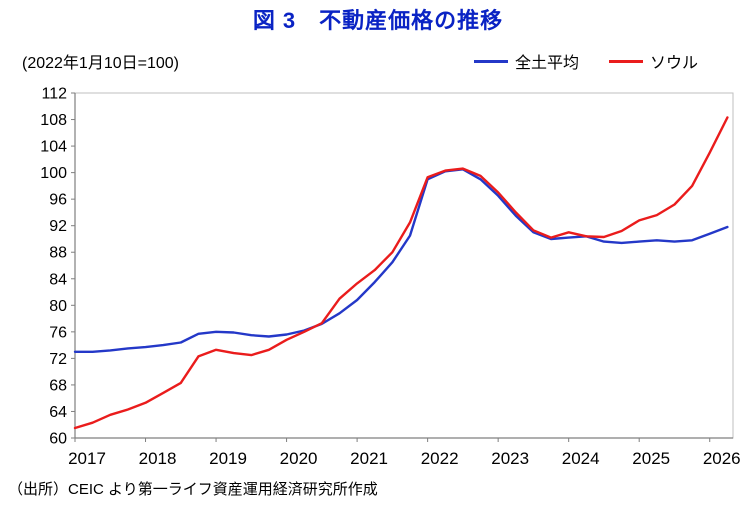 This screenshot has height=529, width=756. I want to click on svg-text: 2024, so click(581, 458).